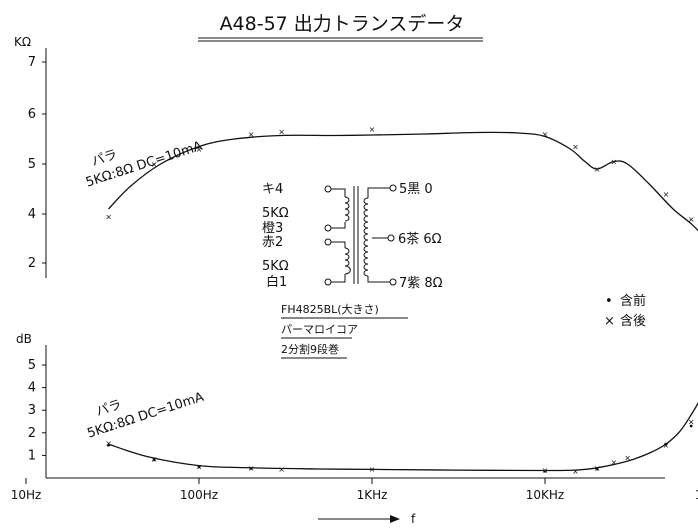 The width and height of the screenshot is (698, 529). What do you see at coordinates (330, 309) in the screenshot?
I see `transformer-note-size: FH4825BL(大きさ)` at bounding box center [330, 309].